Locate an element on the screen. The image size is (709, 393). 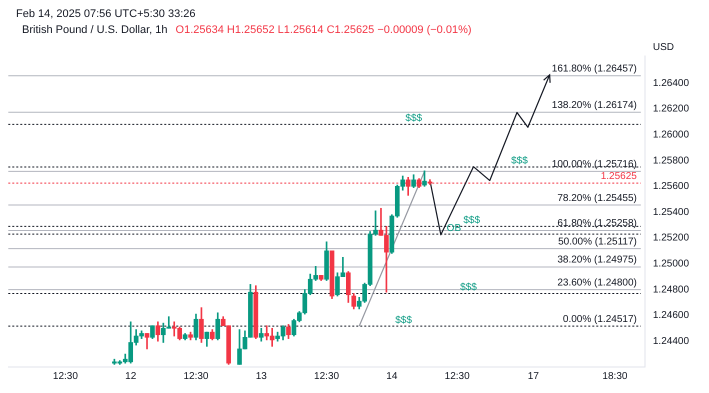
ref-line-label: 23.60% (1.24800) is located at coordinates (597, 282).